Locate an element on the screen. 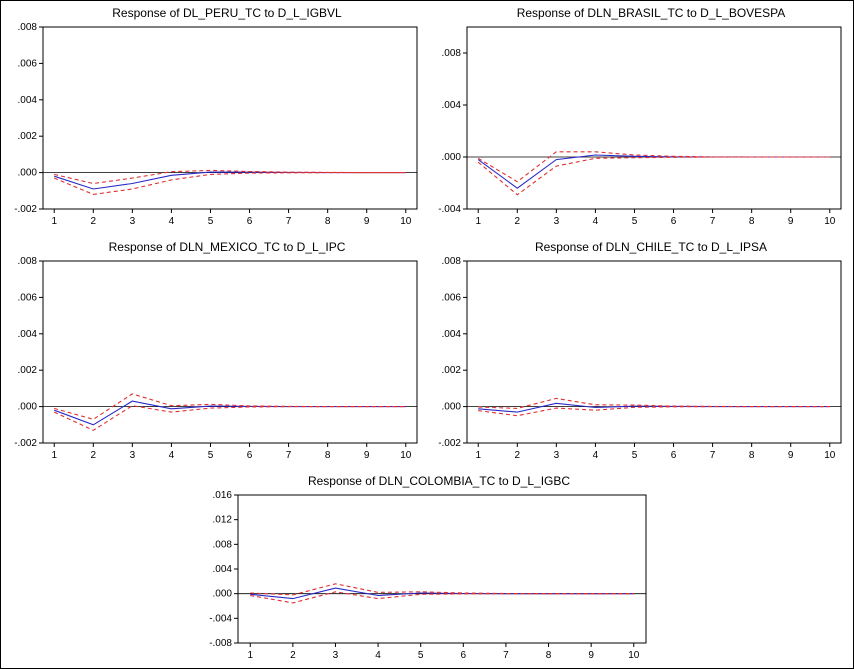 Image resolution: width=854 pixels, height=669 pixels. chart-title: Response of DLN_BRASIL_TC to D_L_BOVESPA is located at coordinates (651, 13).